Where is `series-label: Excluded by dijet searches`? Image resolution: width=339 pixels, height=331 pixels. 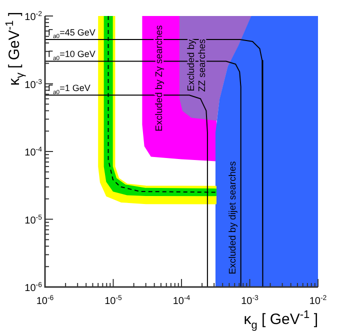 series-label: Excluded by dijet searches is located at coordinates (232, 217).